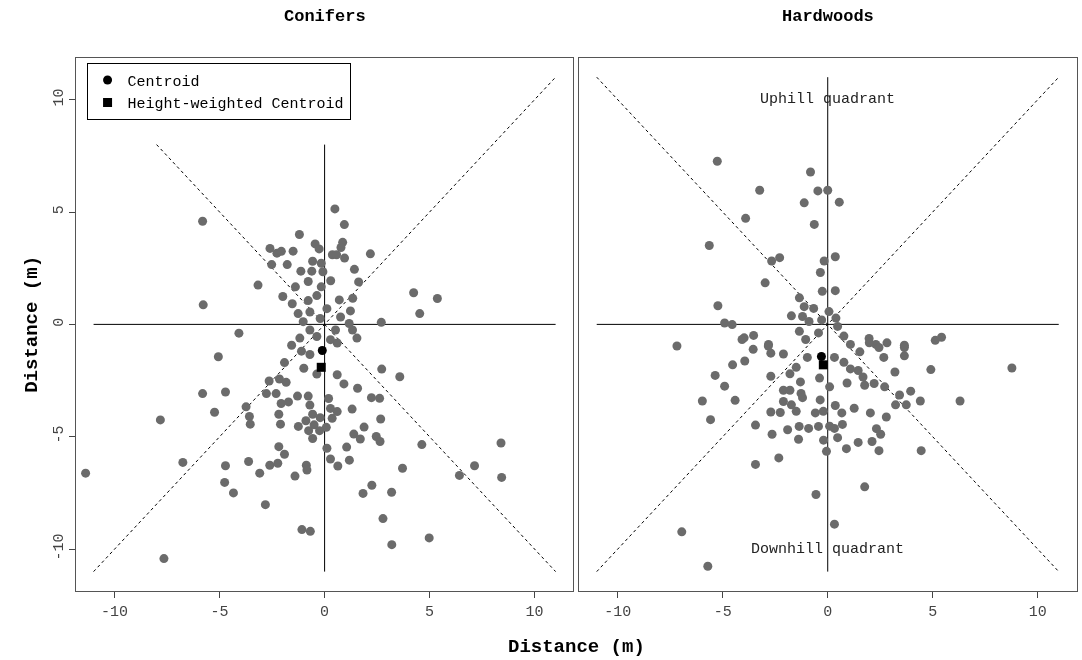 The image size is (1082, 660). I want to click on y-axis-title: Distance (m), so click(31, 324).